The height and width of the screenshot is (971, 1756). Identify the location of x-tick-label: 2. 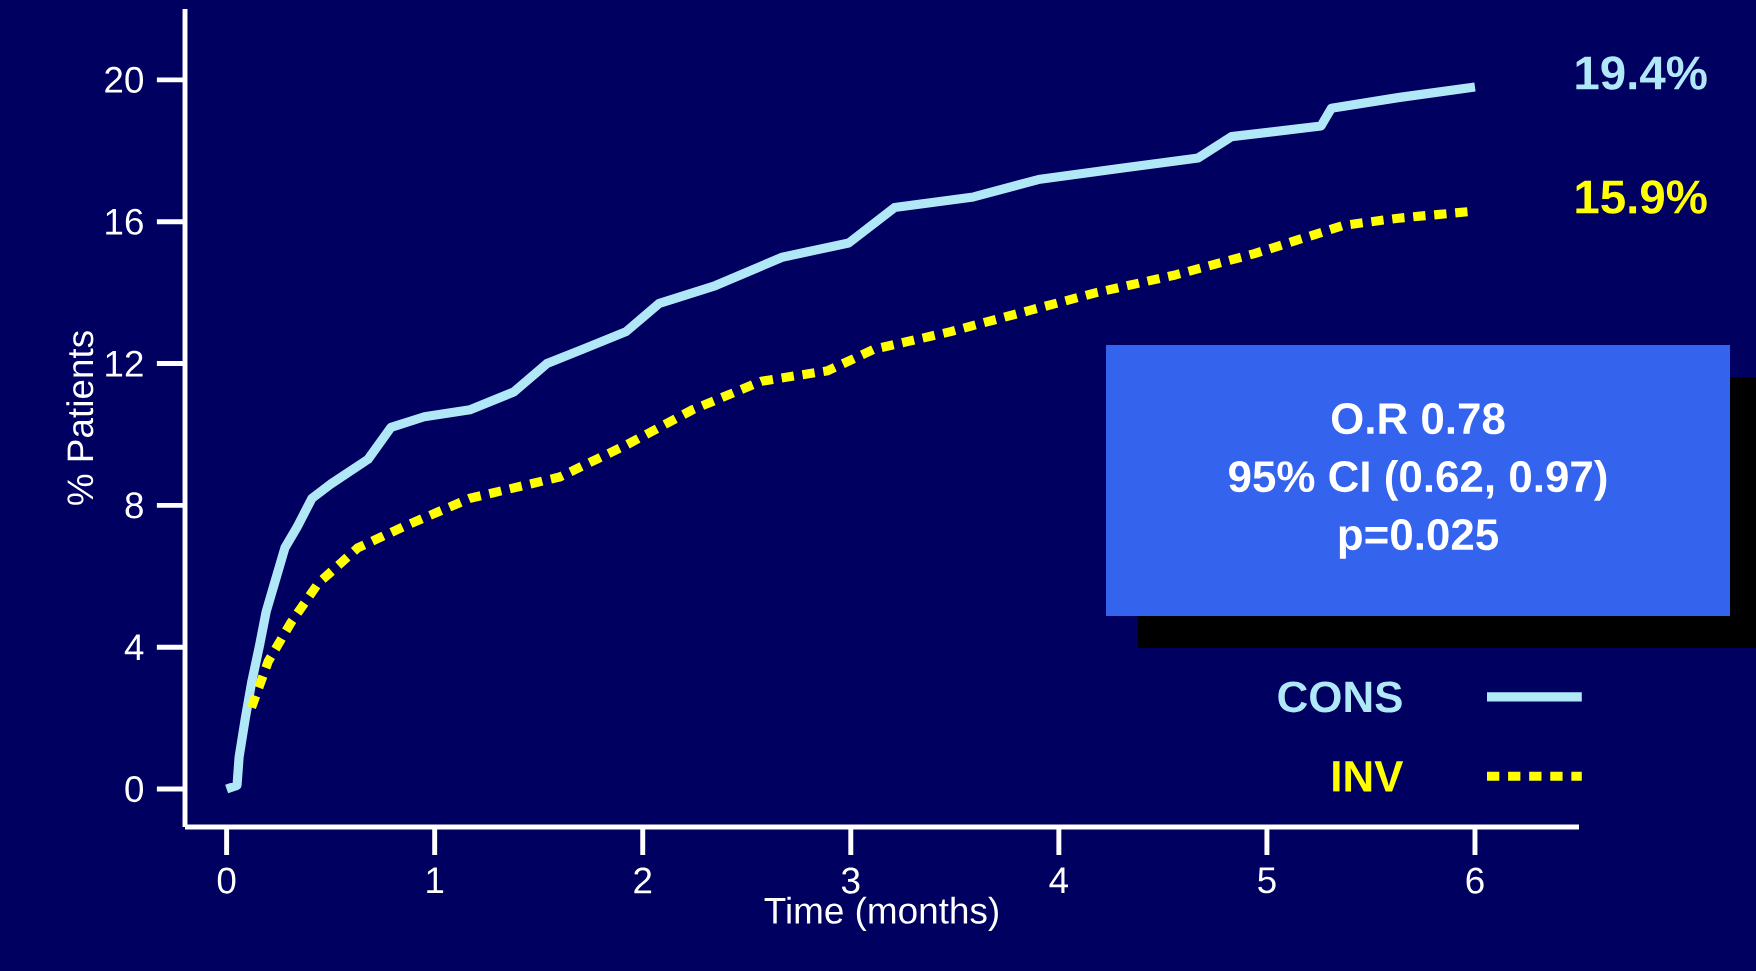
(643, 880).